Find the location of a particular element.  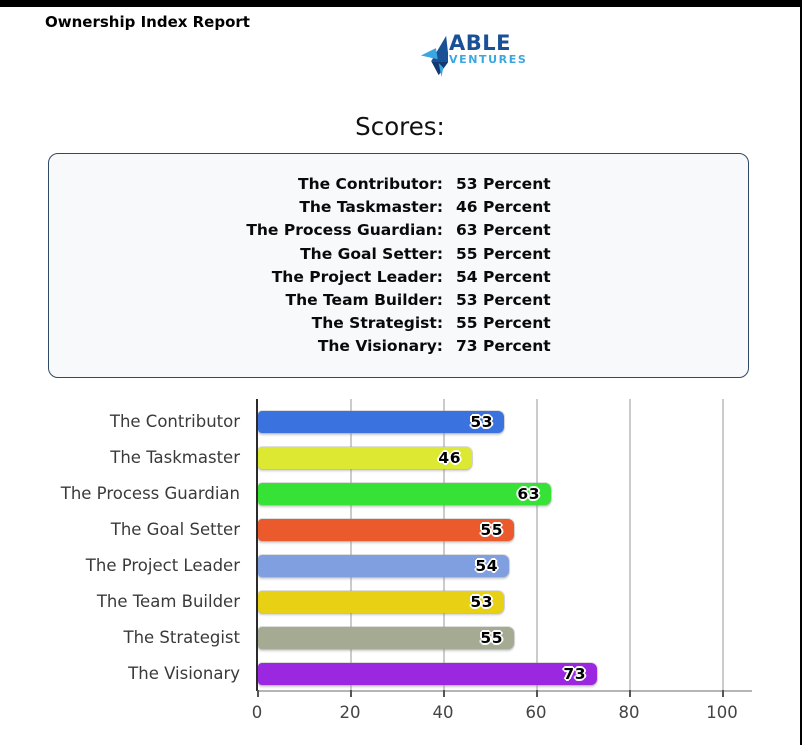

bar-the-team-builder: 53 is located at coordinates (381, 602).